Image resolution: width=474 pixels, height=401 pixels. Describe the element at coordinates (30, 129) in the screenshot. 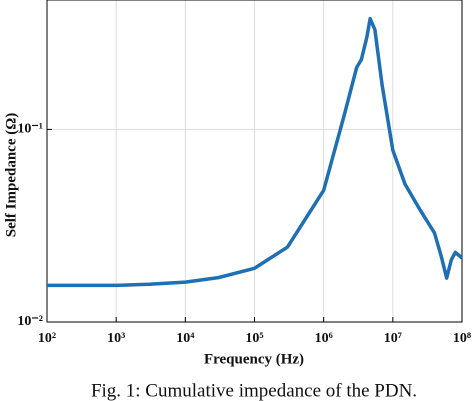

I see `y-tick-label: 10⁻¹` at that location.